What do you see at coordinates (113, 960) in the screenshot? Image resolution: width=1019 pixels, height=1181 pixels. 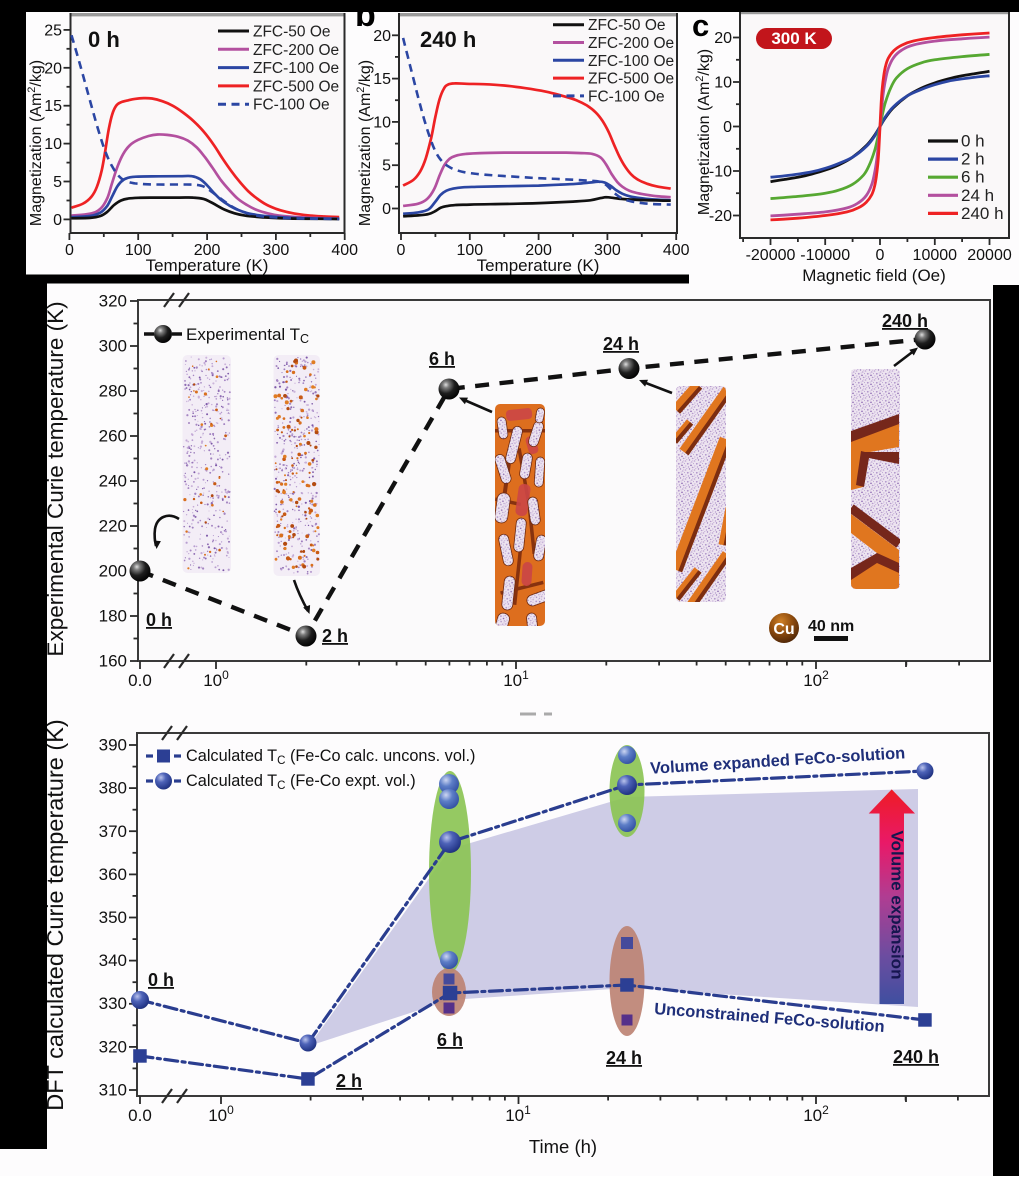 I see `svg-text: 340` at bounding box center [113, 960].